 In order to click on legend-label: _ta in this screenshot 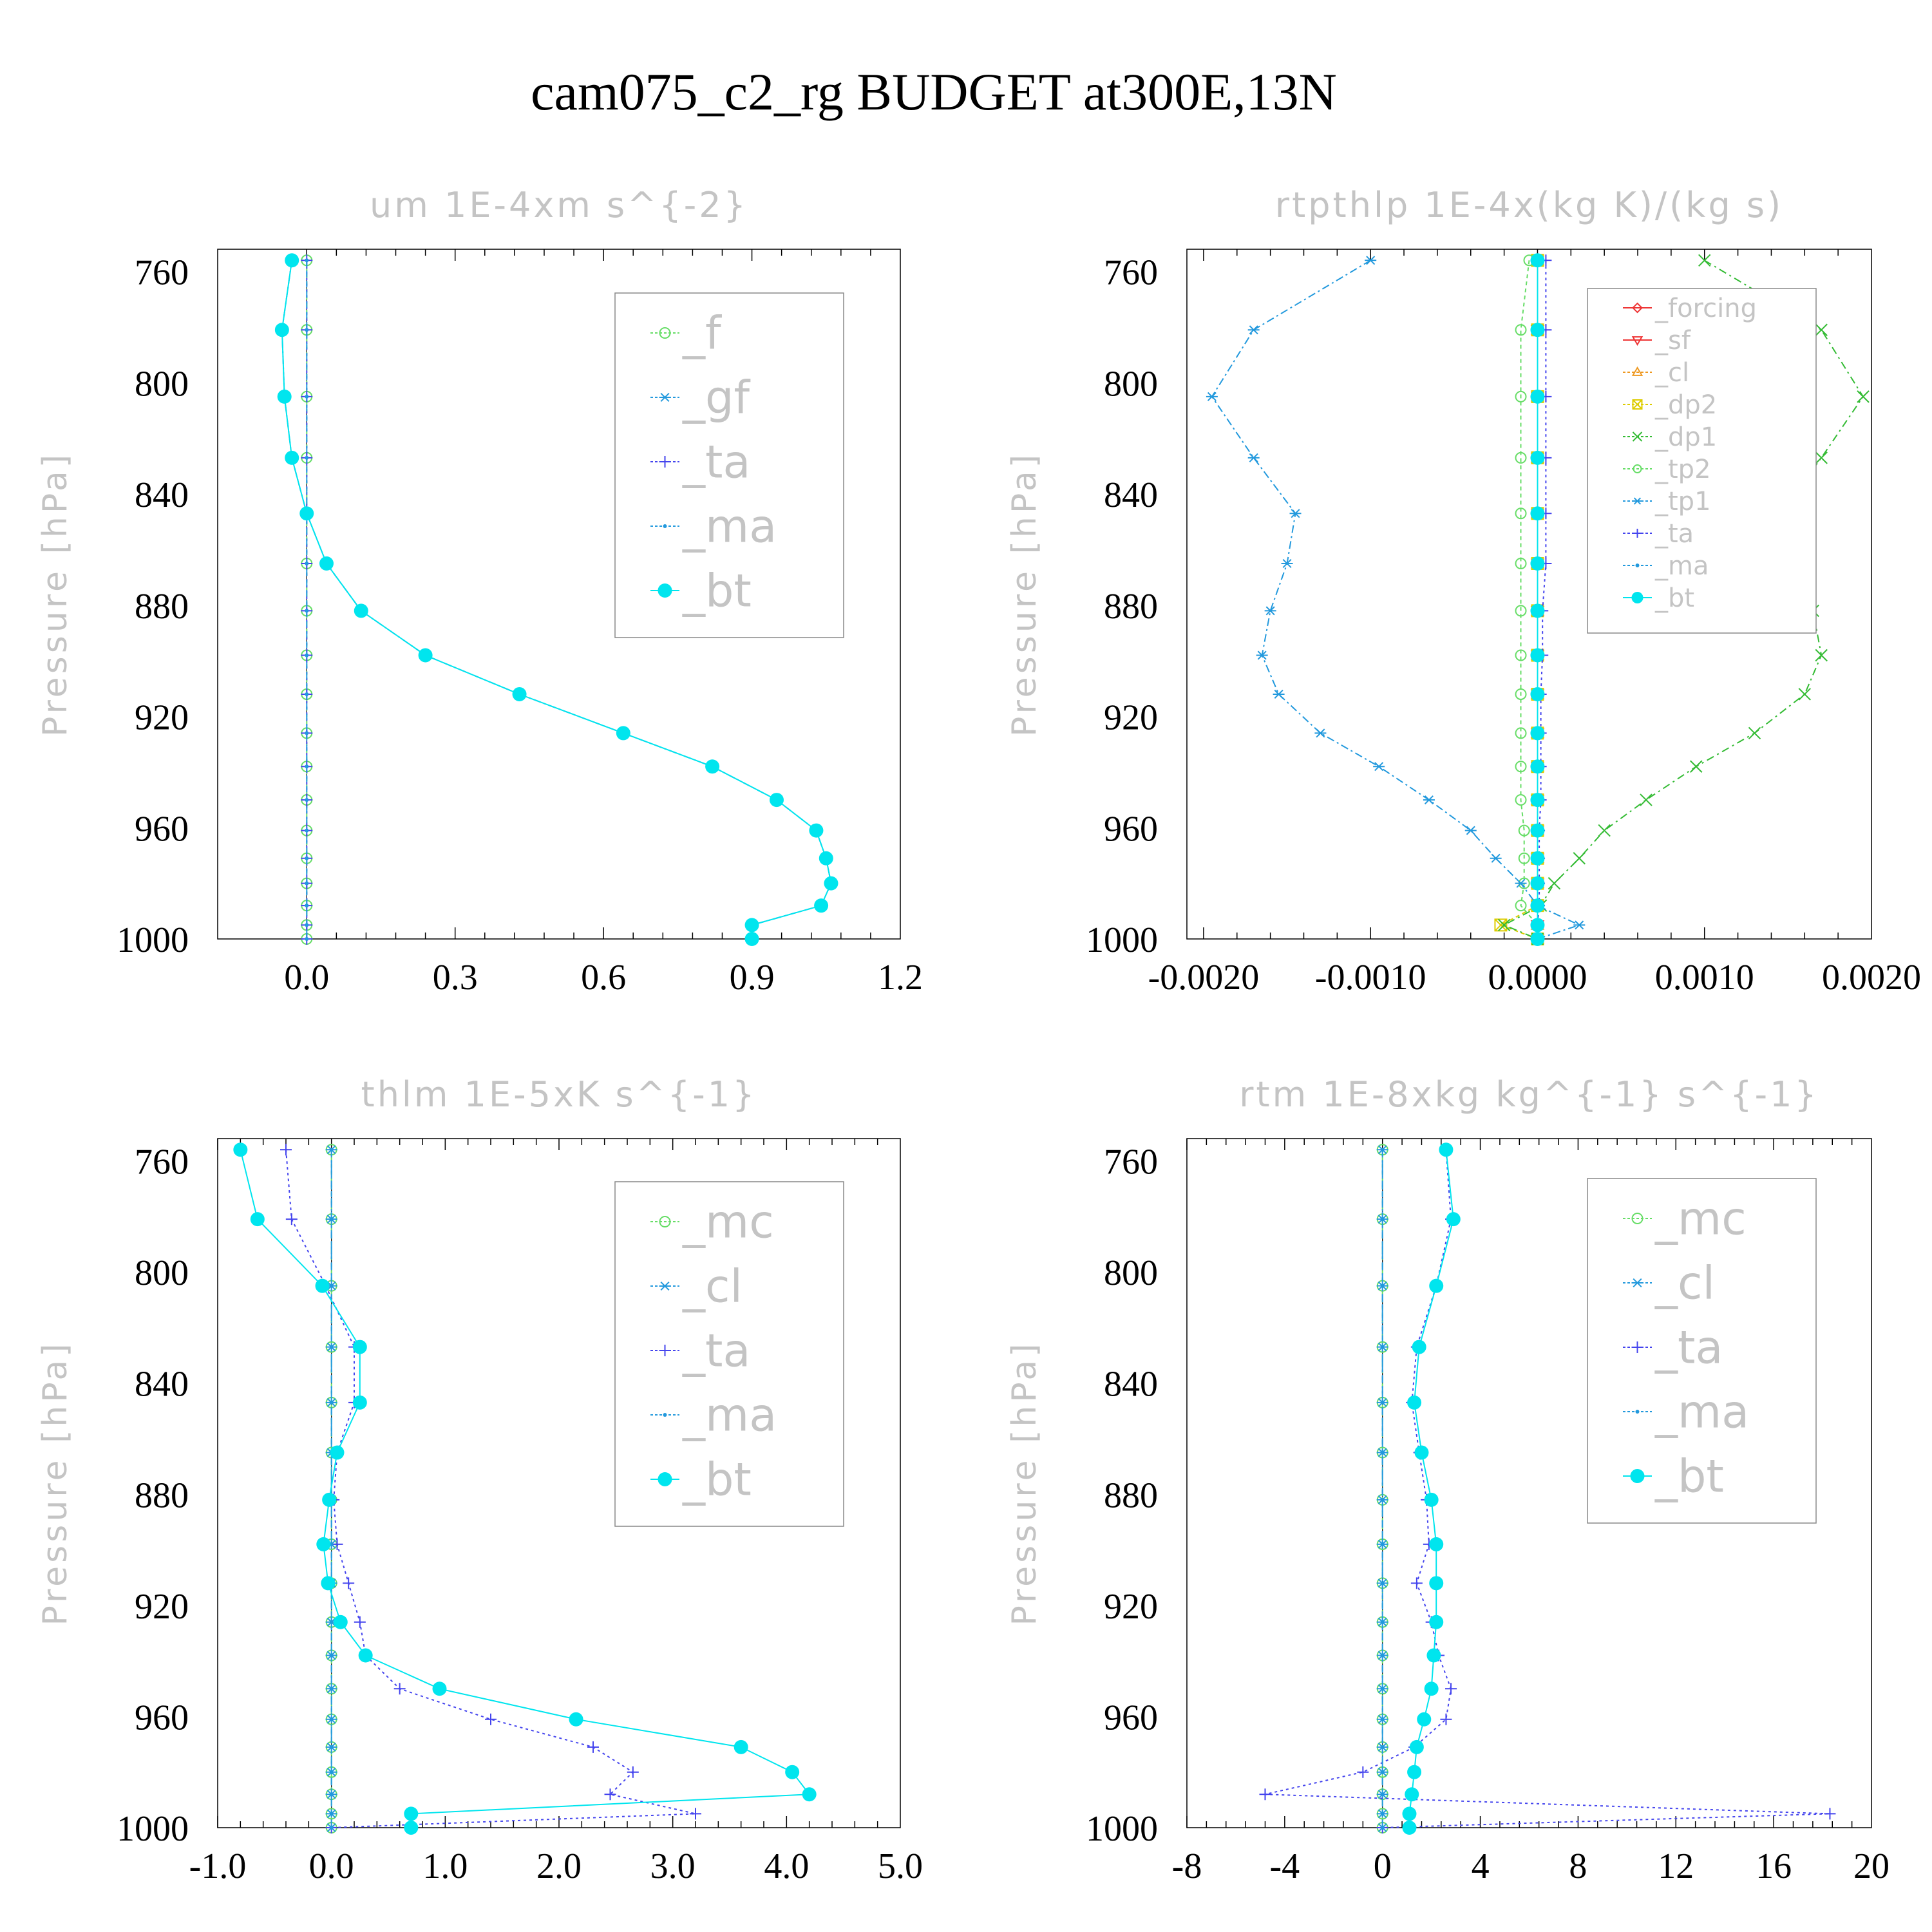, I will do `click(1674, 534)`.